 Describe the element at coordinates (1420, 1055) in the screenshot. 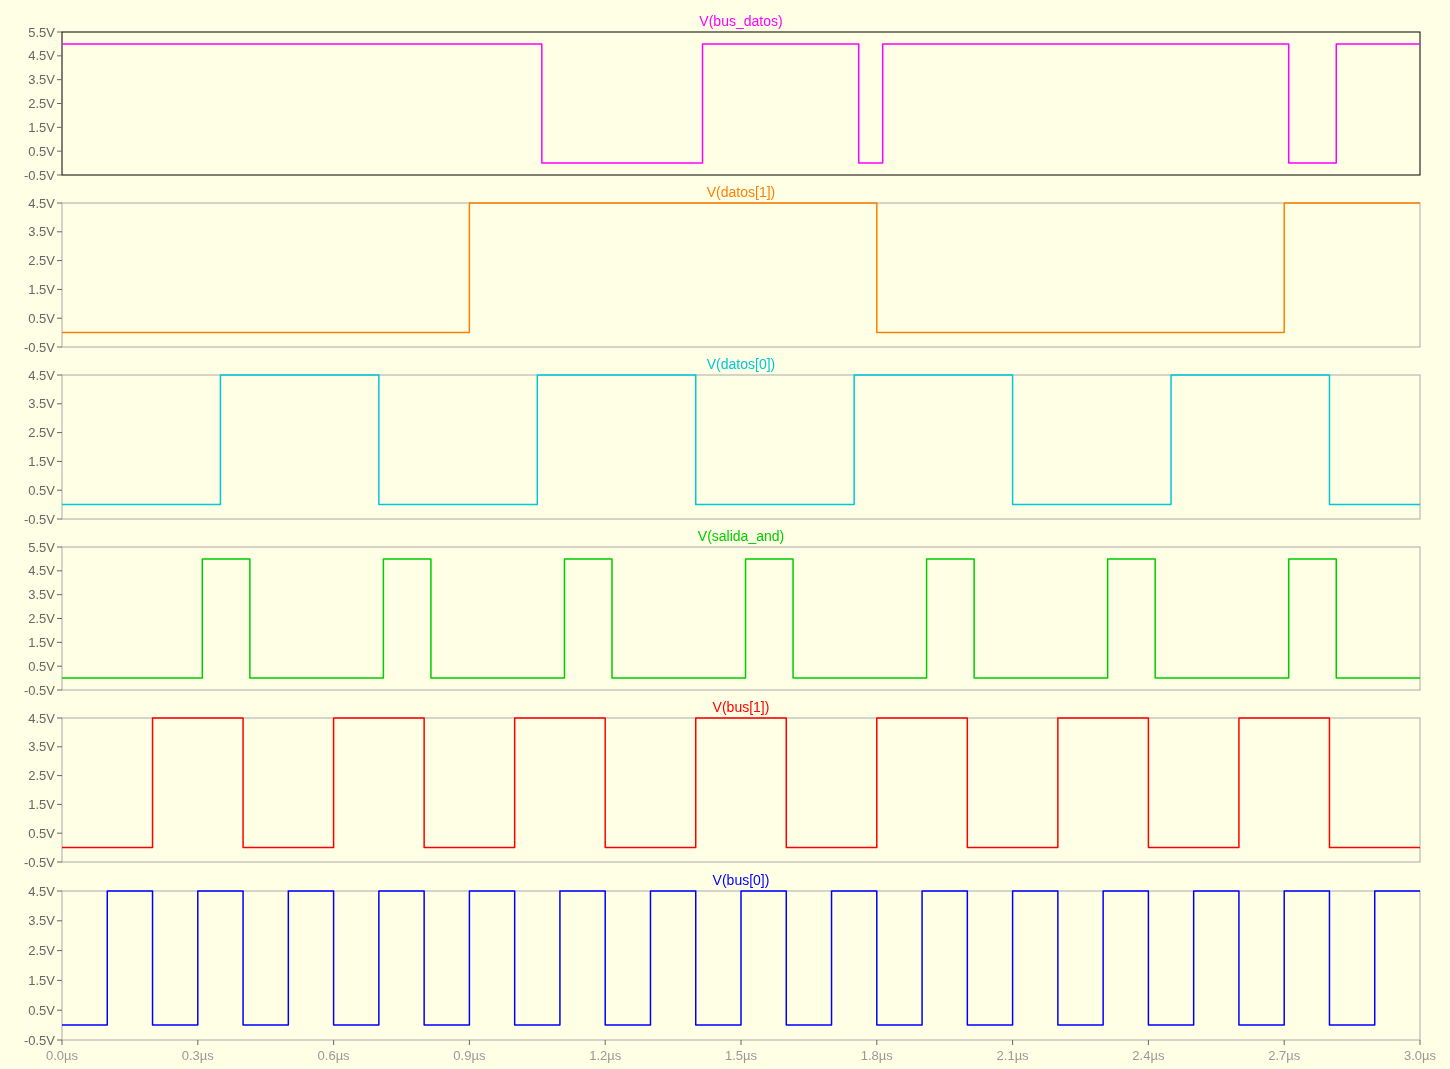

I see `x-tick-label: 3.0µs` at that location.